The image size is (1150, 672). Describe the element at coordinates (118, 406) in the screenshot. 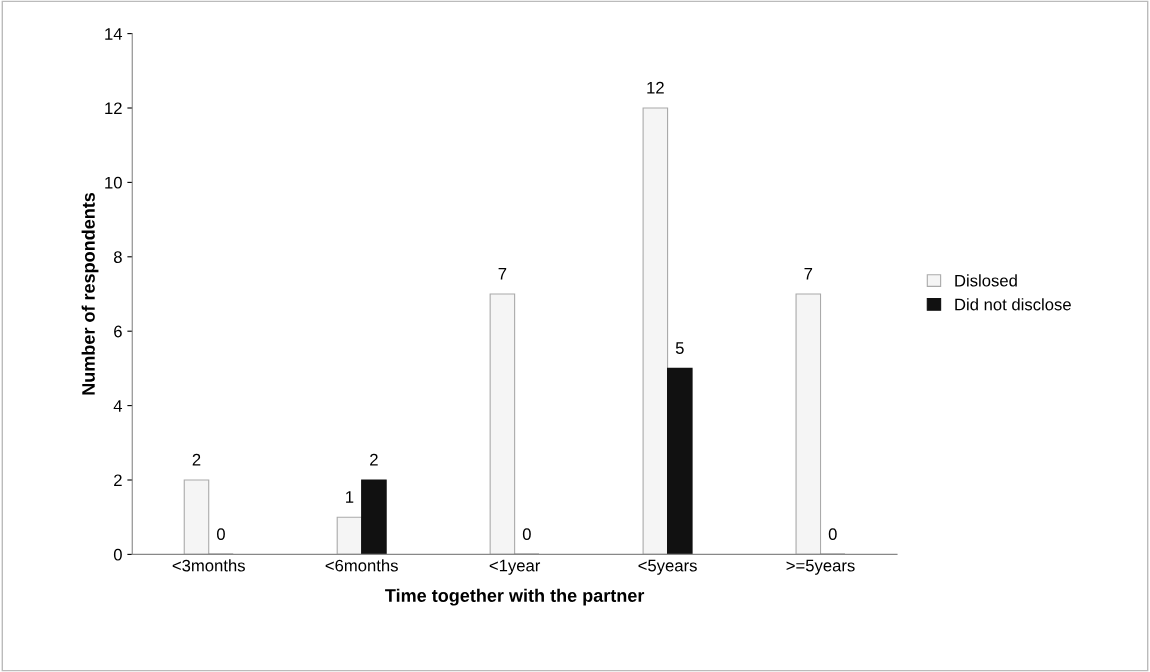

I see `y-tick-label: 4` at that location.